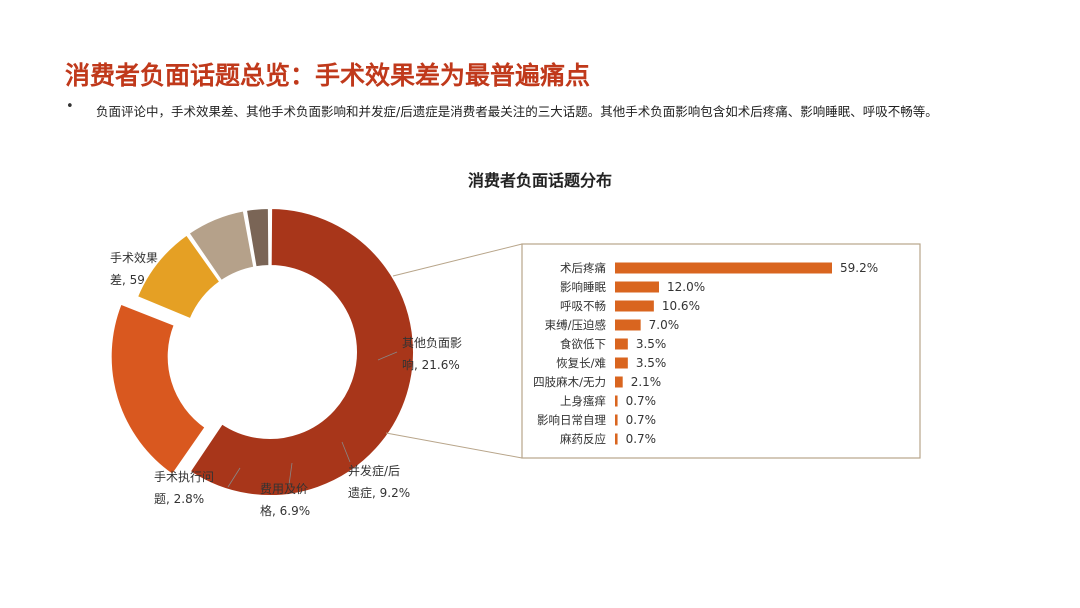 The width and height of the screenshot is (1080, 608). Describe the element at coordinates (457, 260) in the screenshot. I see `connector-line-top` at that location.